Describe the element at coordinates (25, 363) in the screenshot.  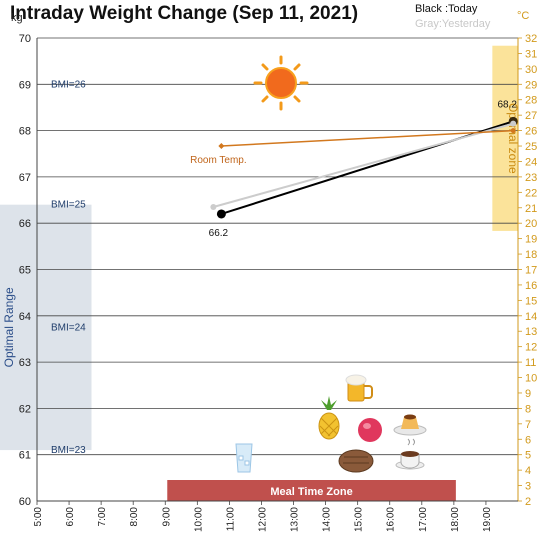
I see `y-tick-label: 63` at that location.